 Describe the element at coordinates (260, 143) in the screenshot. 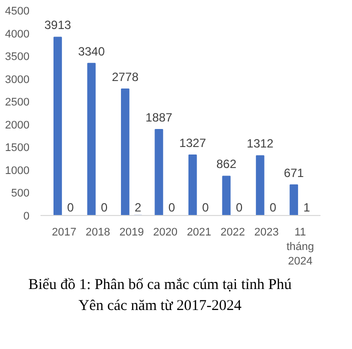

I see `data-label: 1312` at that location.